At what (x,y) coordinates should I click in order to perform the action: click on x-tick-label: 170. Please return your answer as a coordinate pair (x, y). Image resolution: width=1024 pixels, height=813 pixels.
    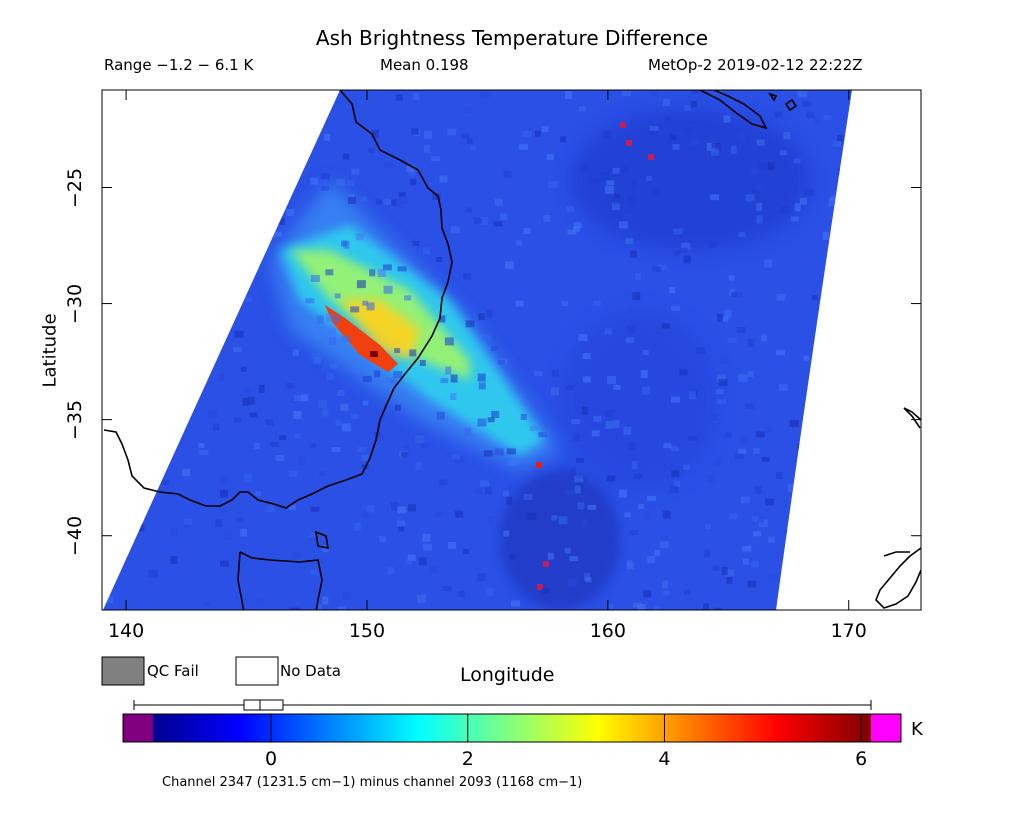
    Looking at the image, I should click on (848, 631).